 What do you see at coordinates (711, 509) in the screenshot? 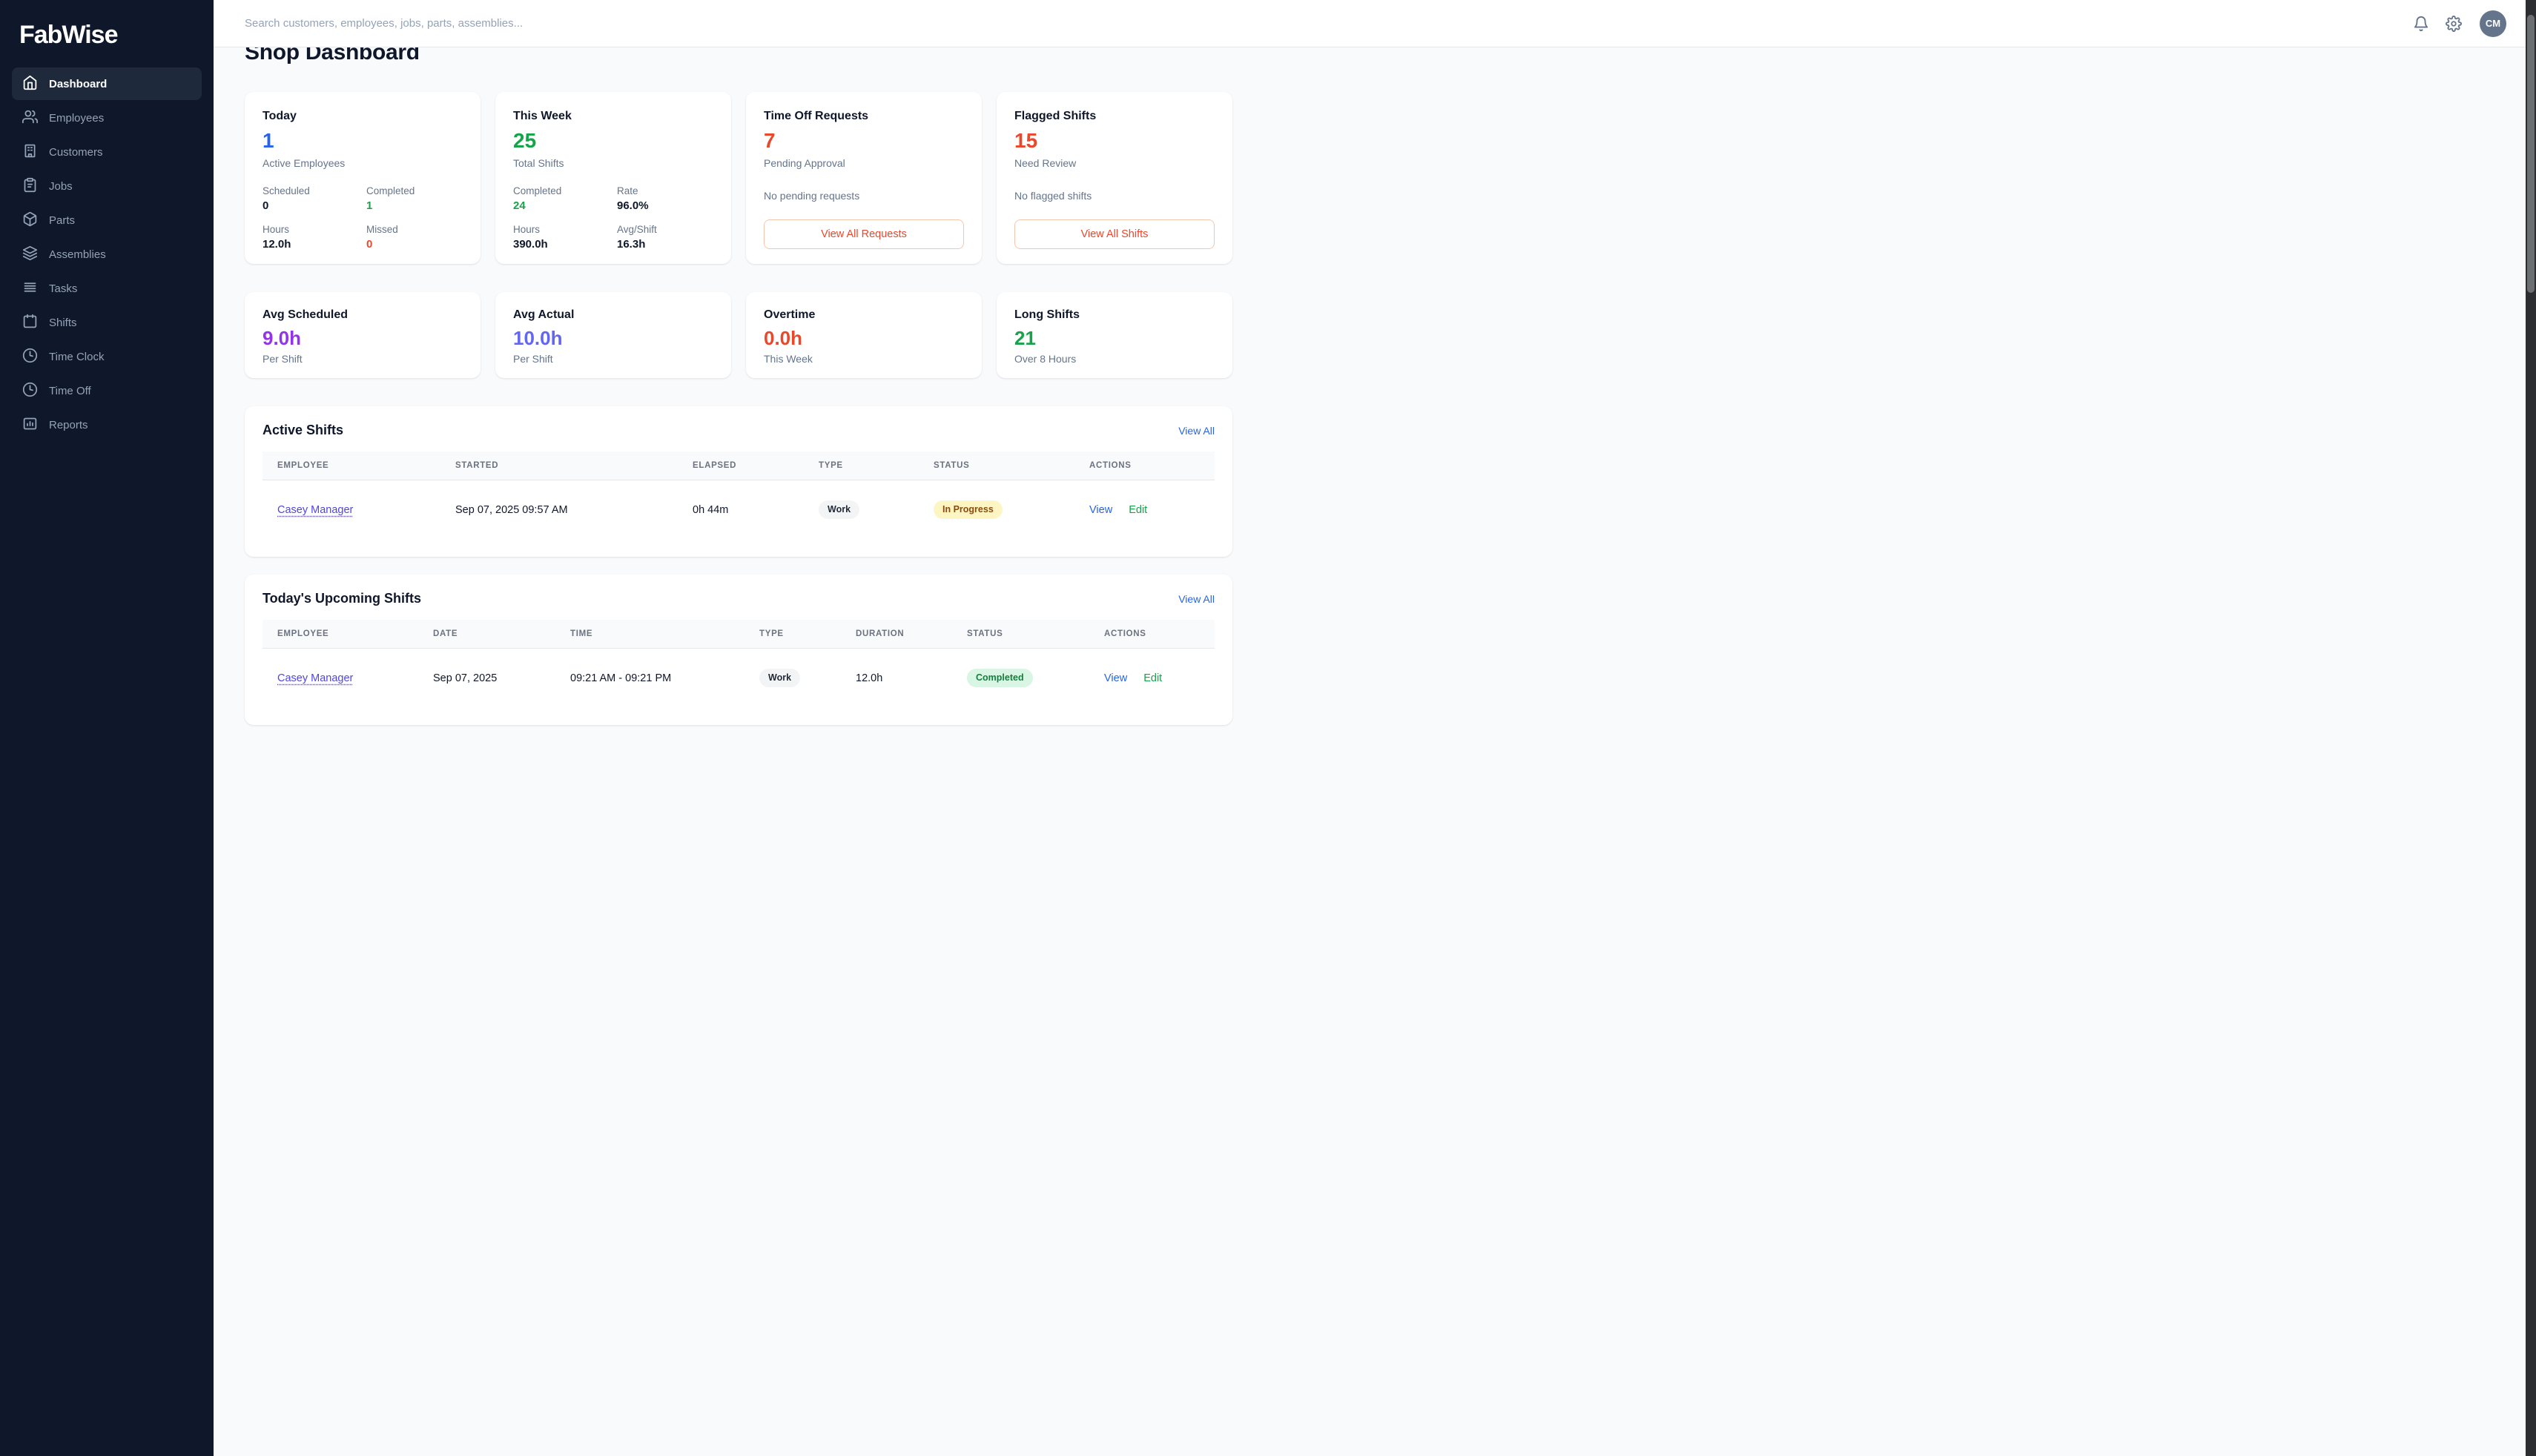
I see `elapsed-cell: 0h 44m` at bounding box center [711, 509].